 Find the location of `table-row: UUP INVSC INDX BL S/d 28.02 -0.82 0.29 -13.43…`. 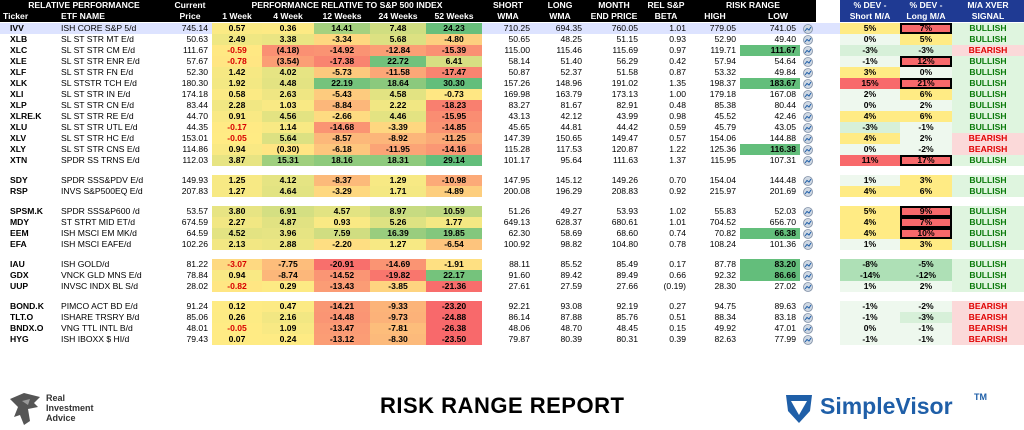

table-row: UUP INVSC INDX BL S/d 28.02 -0.82 0.29 -13.43… is located at coordinates (512, 286).